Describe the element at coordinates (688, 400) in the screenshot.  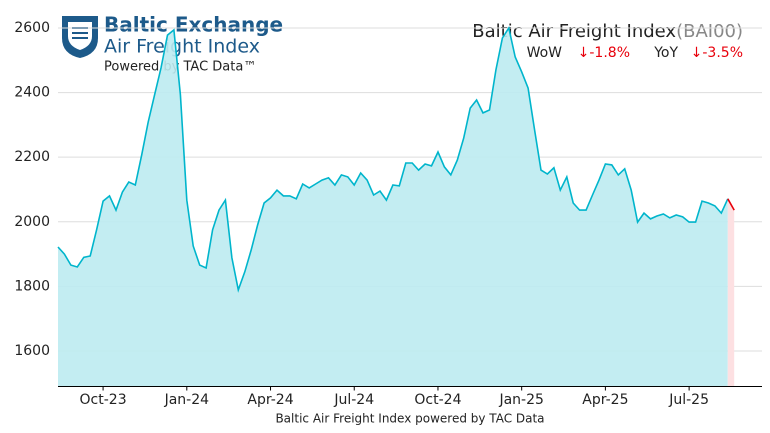
I see `x-tick-label: Jul-25` at that location.